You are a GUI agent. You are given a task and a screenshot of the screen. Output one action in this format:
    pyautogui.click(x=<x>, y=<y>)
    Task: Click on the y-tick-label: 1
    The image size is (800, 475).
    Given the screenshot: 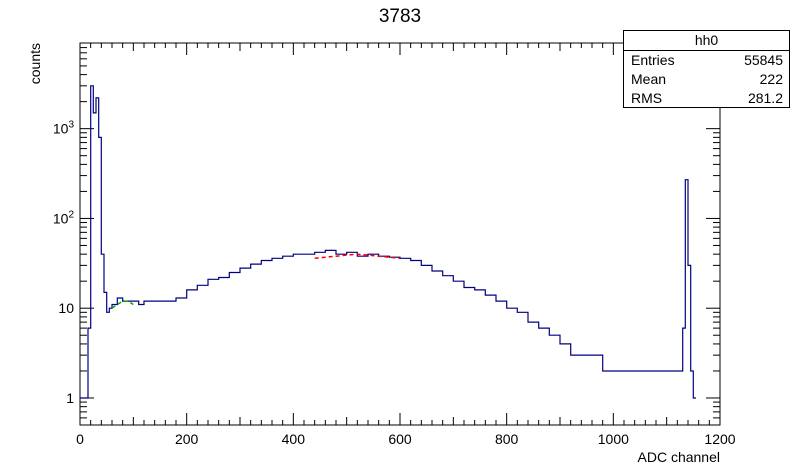 What is the action you would take?
    pyautogui.click(x=70, y=398)
    